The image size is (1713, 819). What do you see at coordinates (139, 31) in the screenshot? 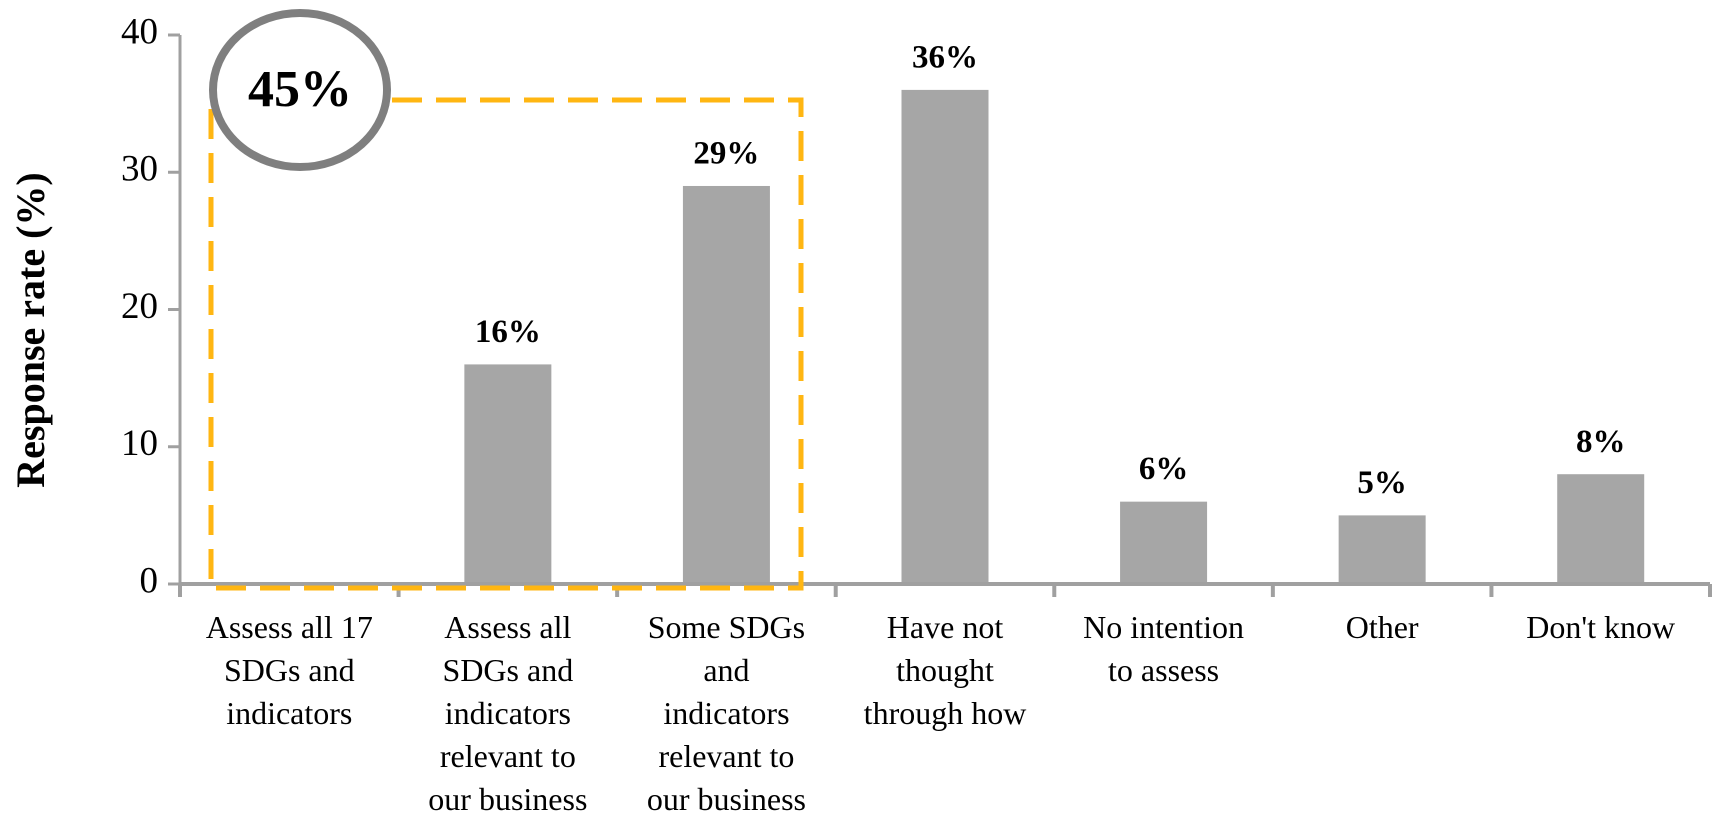
I see `y-tick-label: 40` at bounding box center [139, 31].